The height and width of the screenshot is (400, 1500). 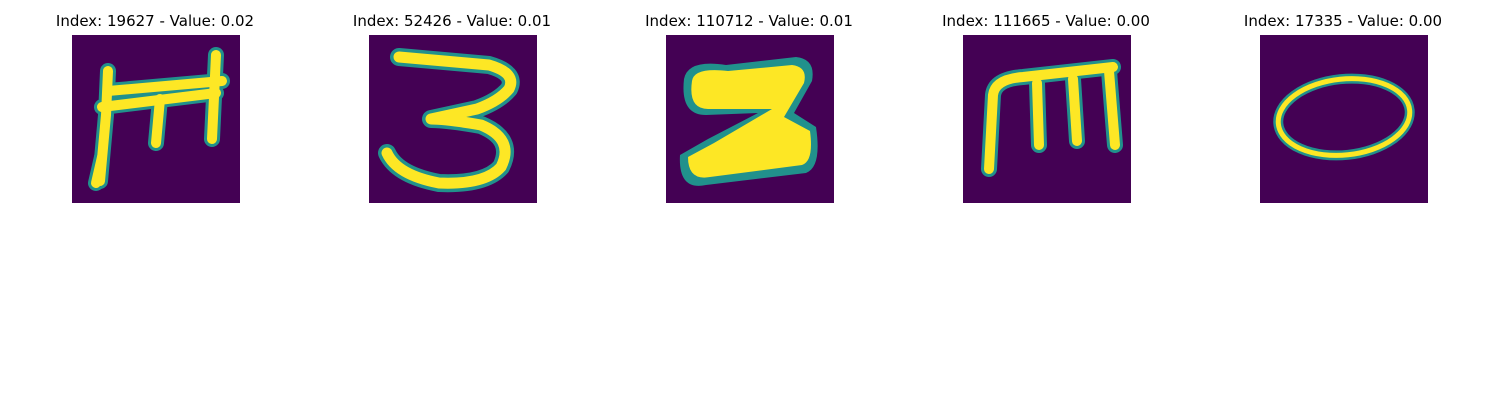 I want to click on handwritten-o-glyph, so click(x=1344, y=117).